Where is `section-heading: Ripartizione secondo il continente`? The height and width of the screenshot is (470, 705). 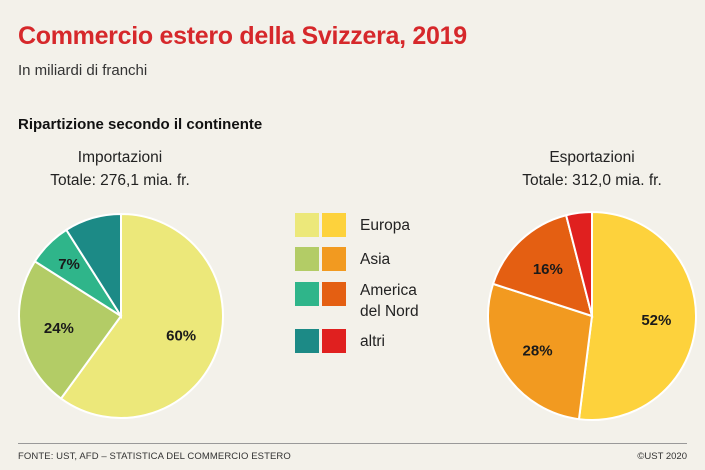
section-heading: Ripartizione secondo il continente is located at coordinates (140, 124).